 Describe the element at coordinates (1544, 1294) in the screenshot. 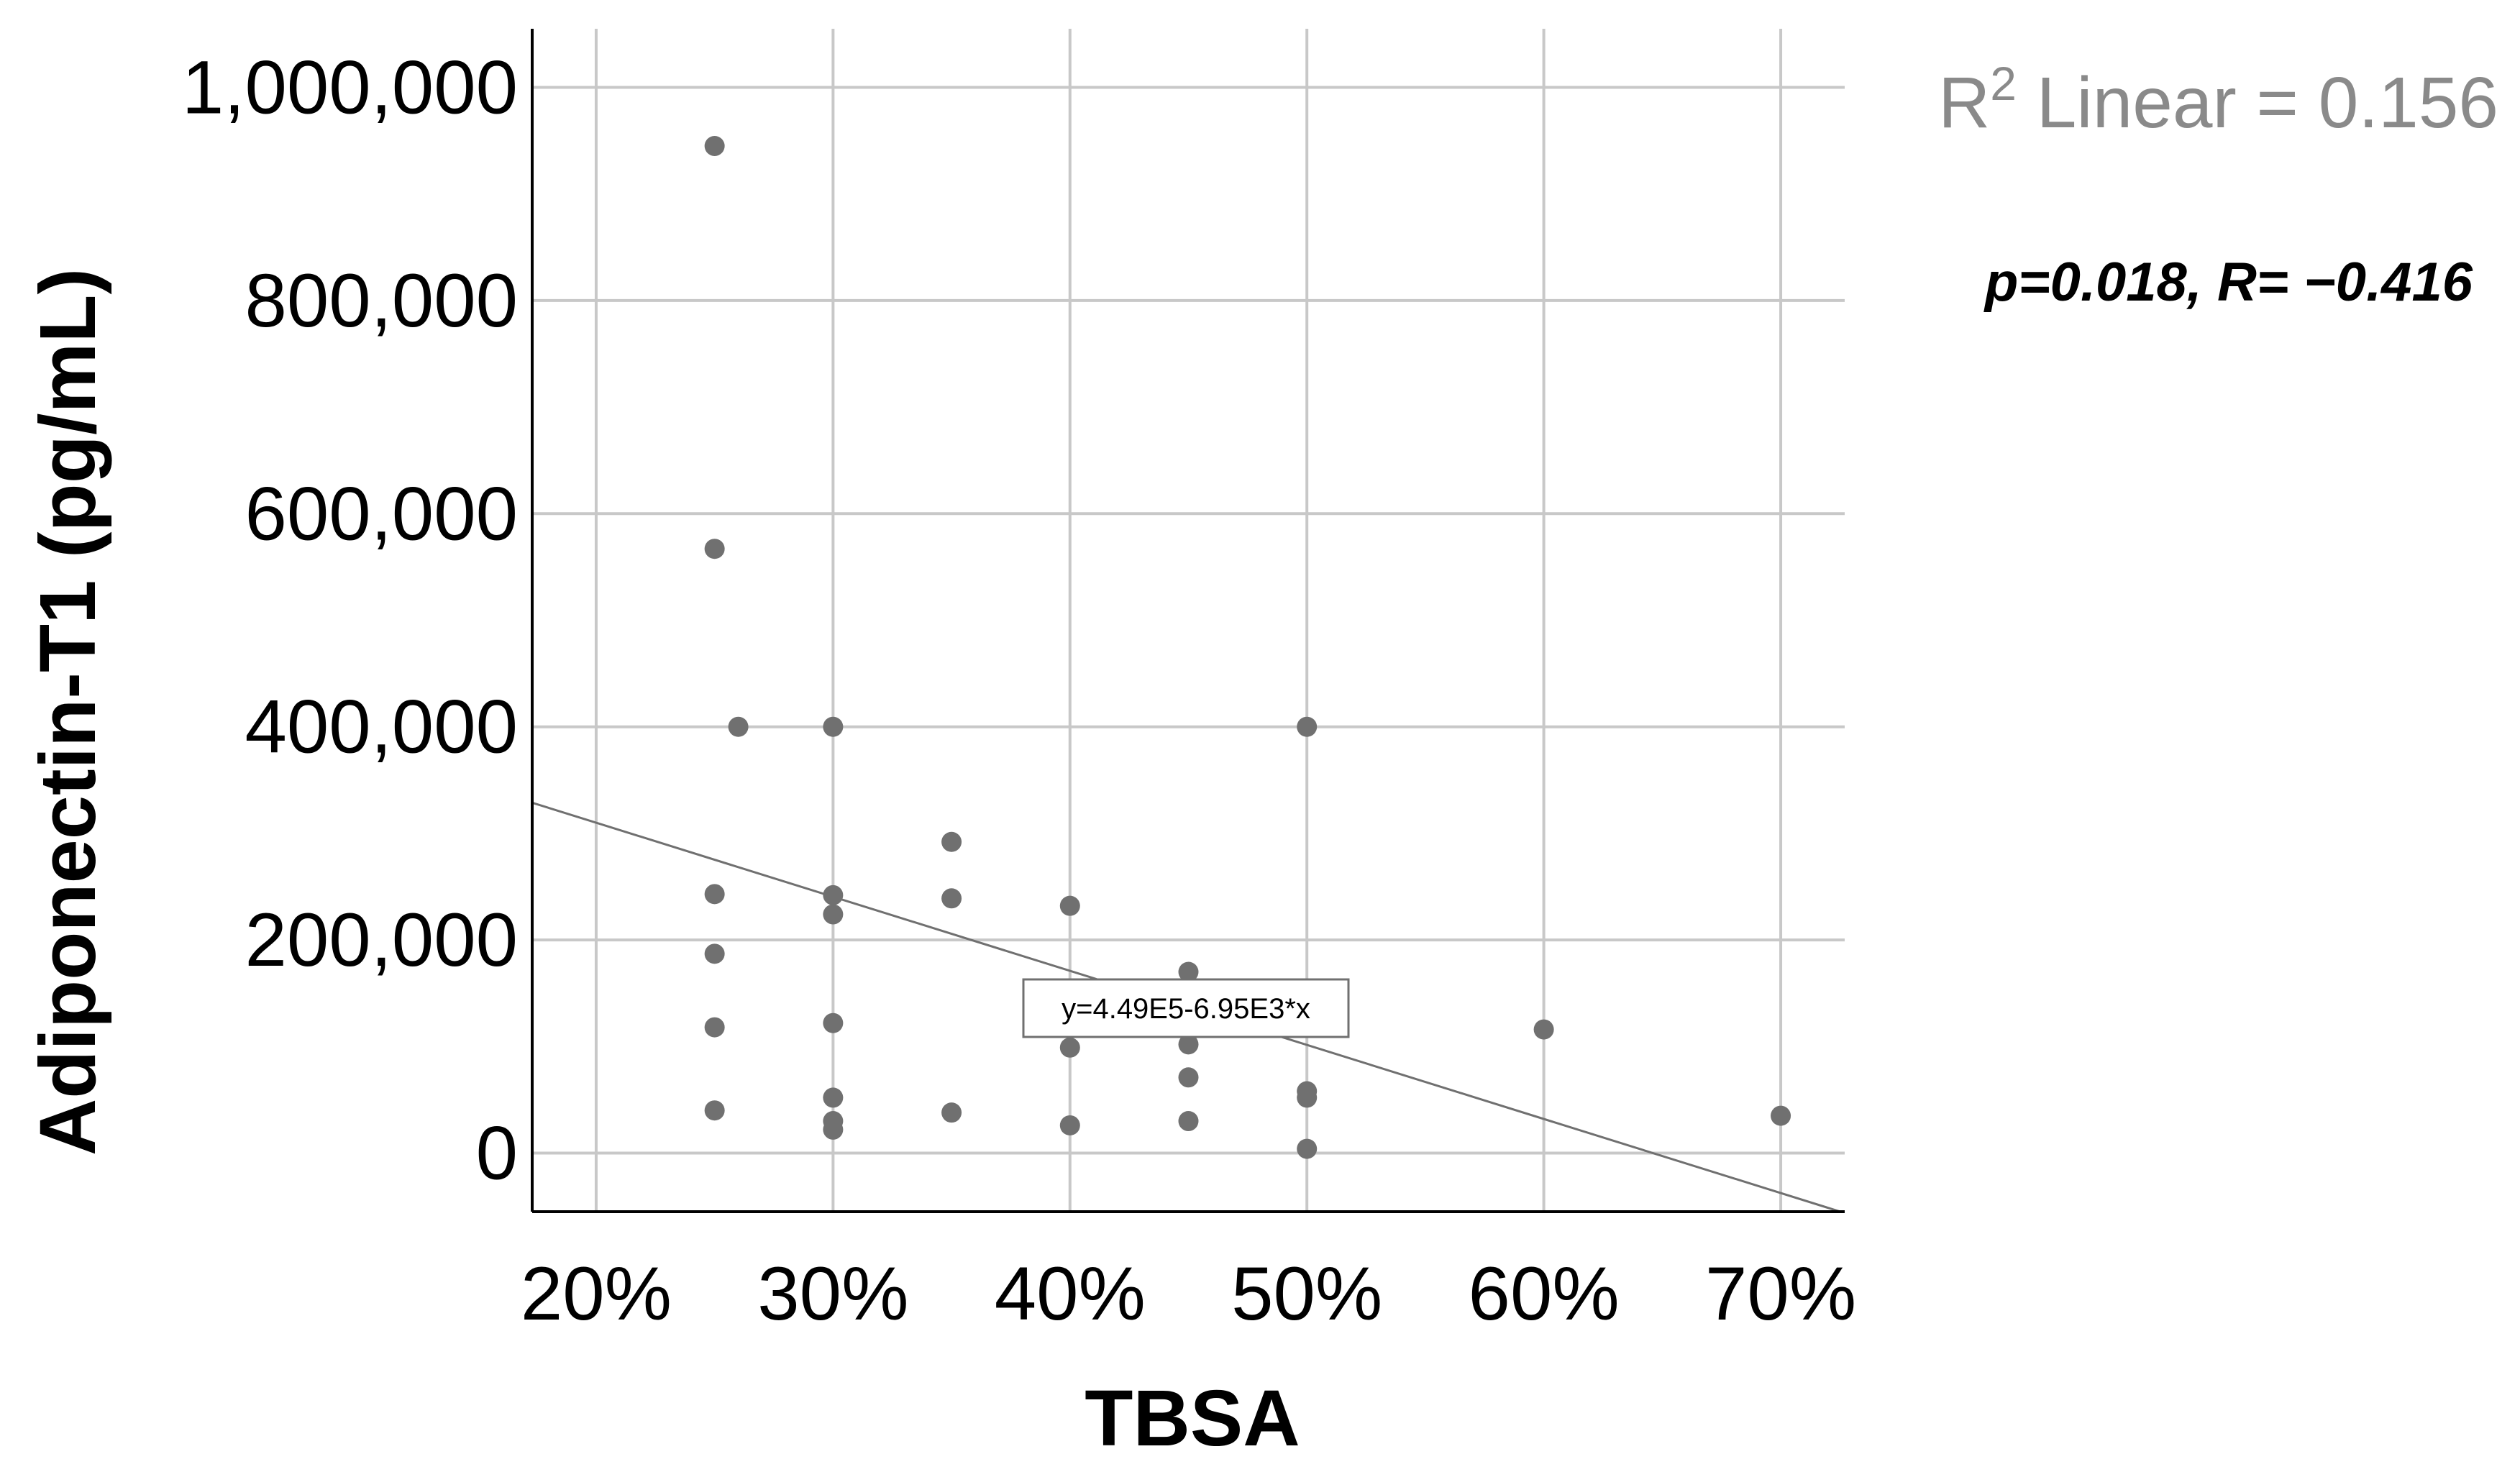

I see `x-tick-label: 60%` at that location.